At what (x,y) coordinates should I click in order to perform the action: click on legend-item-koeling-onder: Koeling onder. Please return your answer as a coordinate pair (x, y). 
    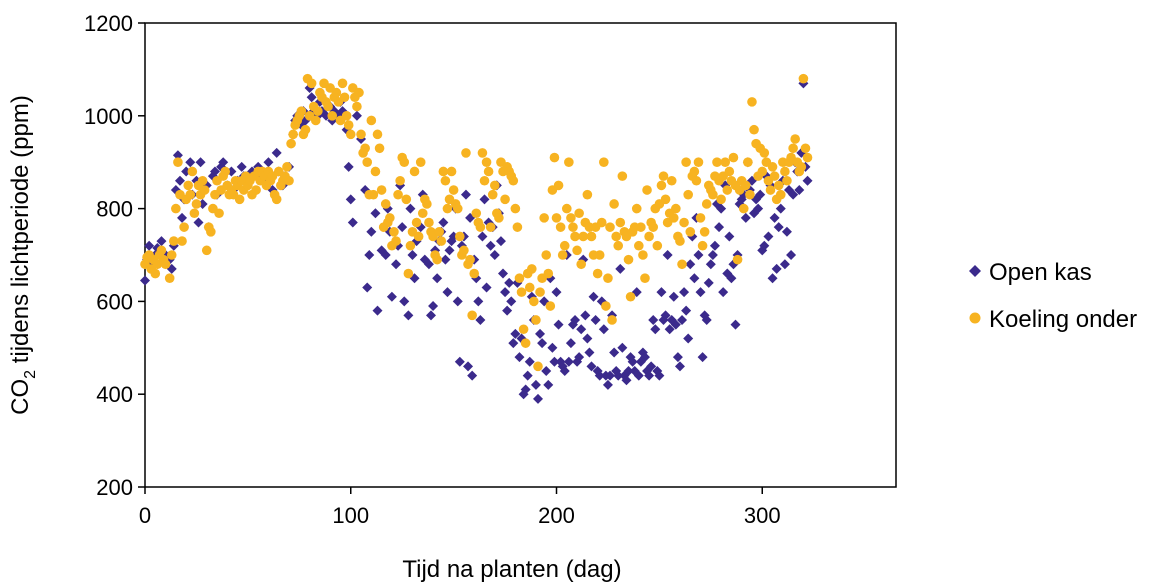
    Looking at the image, I should click on (1053, 319).